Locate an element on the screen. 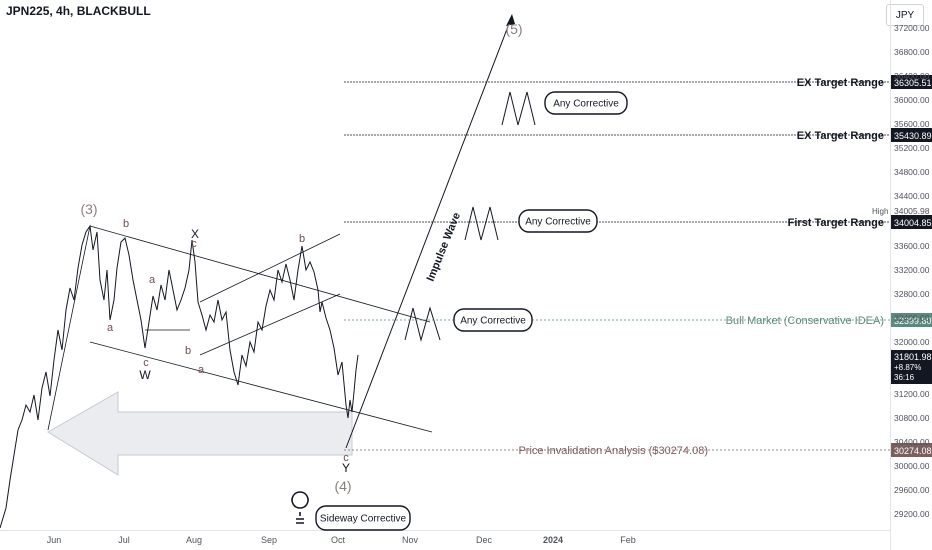 Image resolution: width=932 pixels, height=550 pixels. axis-tick-5: 35200.00 is located at coordinates (912, 148).